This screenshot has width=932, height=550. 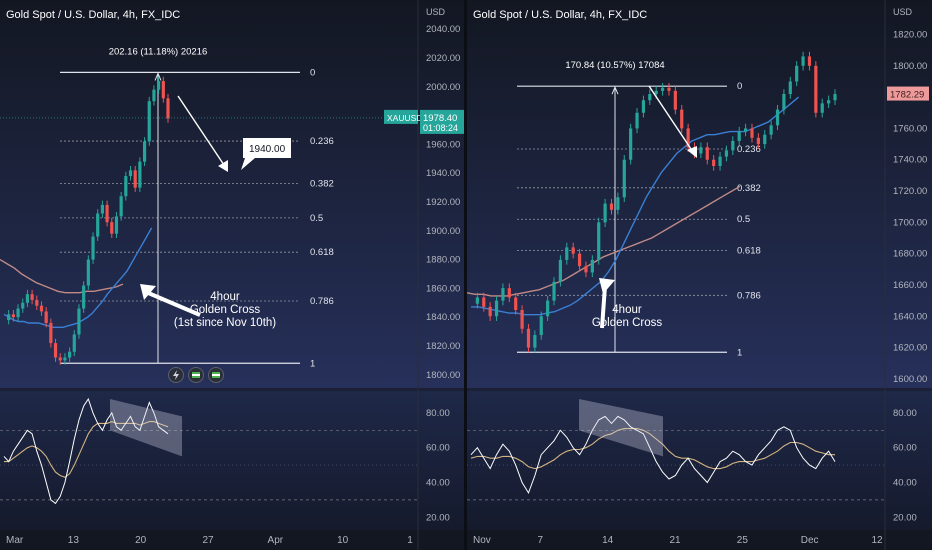 I want to click on last-price-value: 1978.40, so click(x=440, y=118).